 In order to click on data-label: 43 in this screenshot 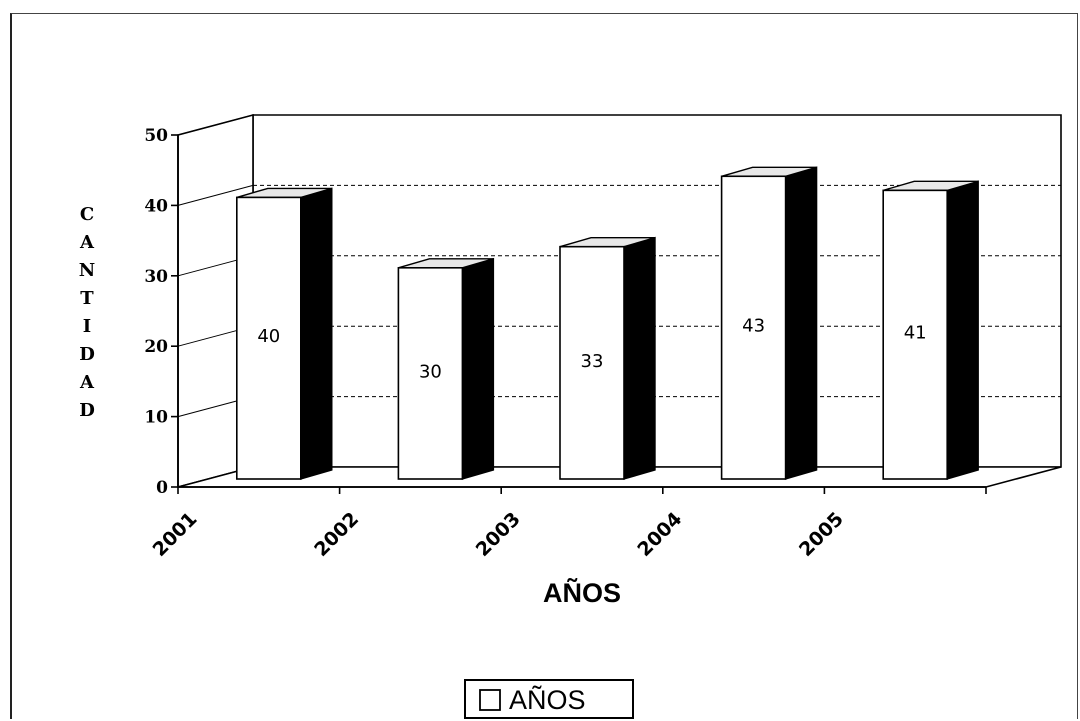, I will do `click(753, 326)`.